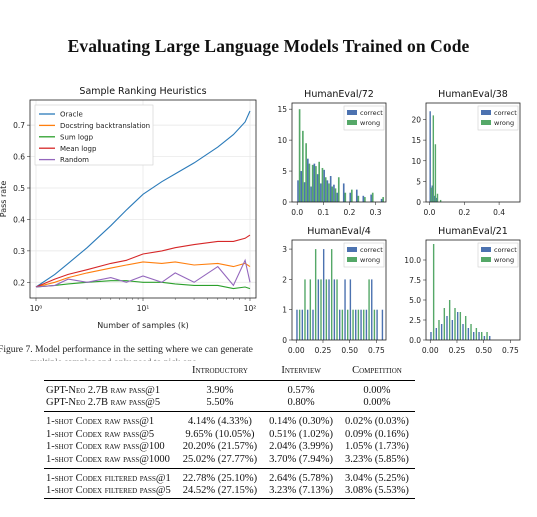  I want to click on axes-frame, so click(473, 290).